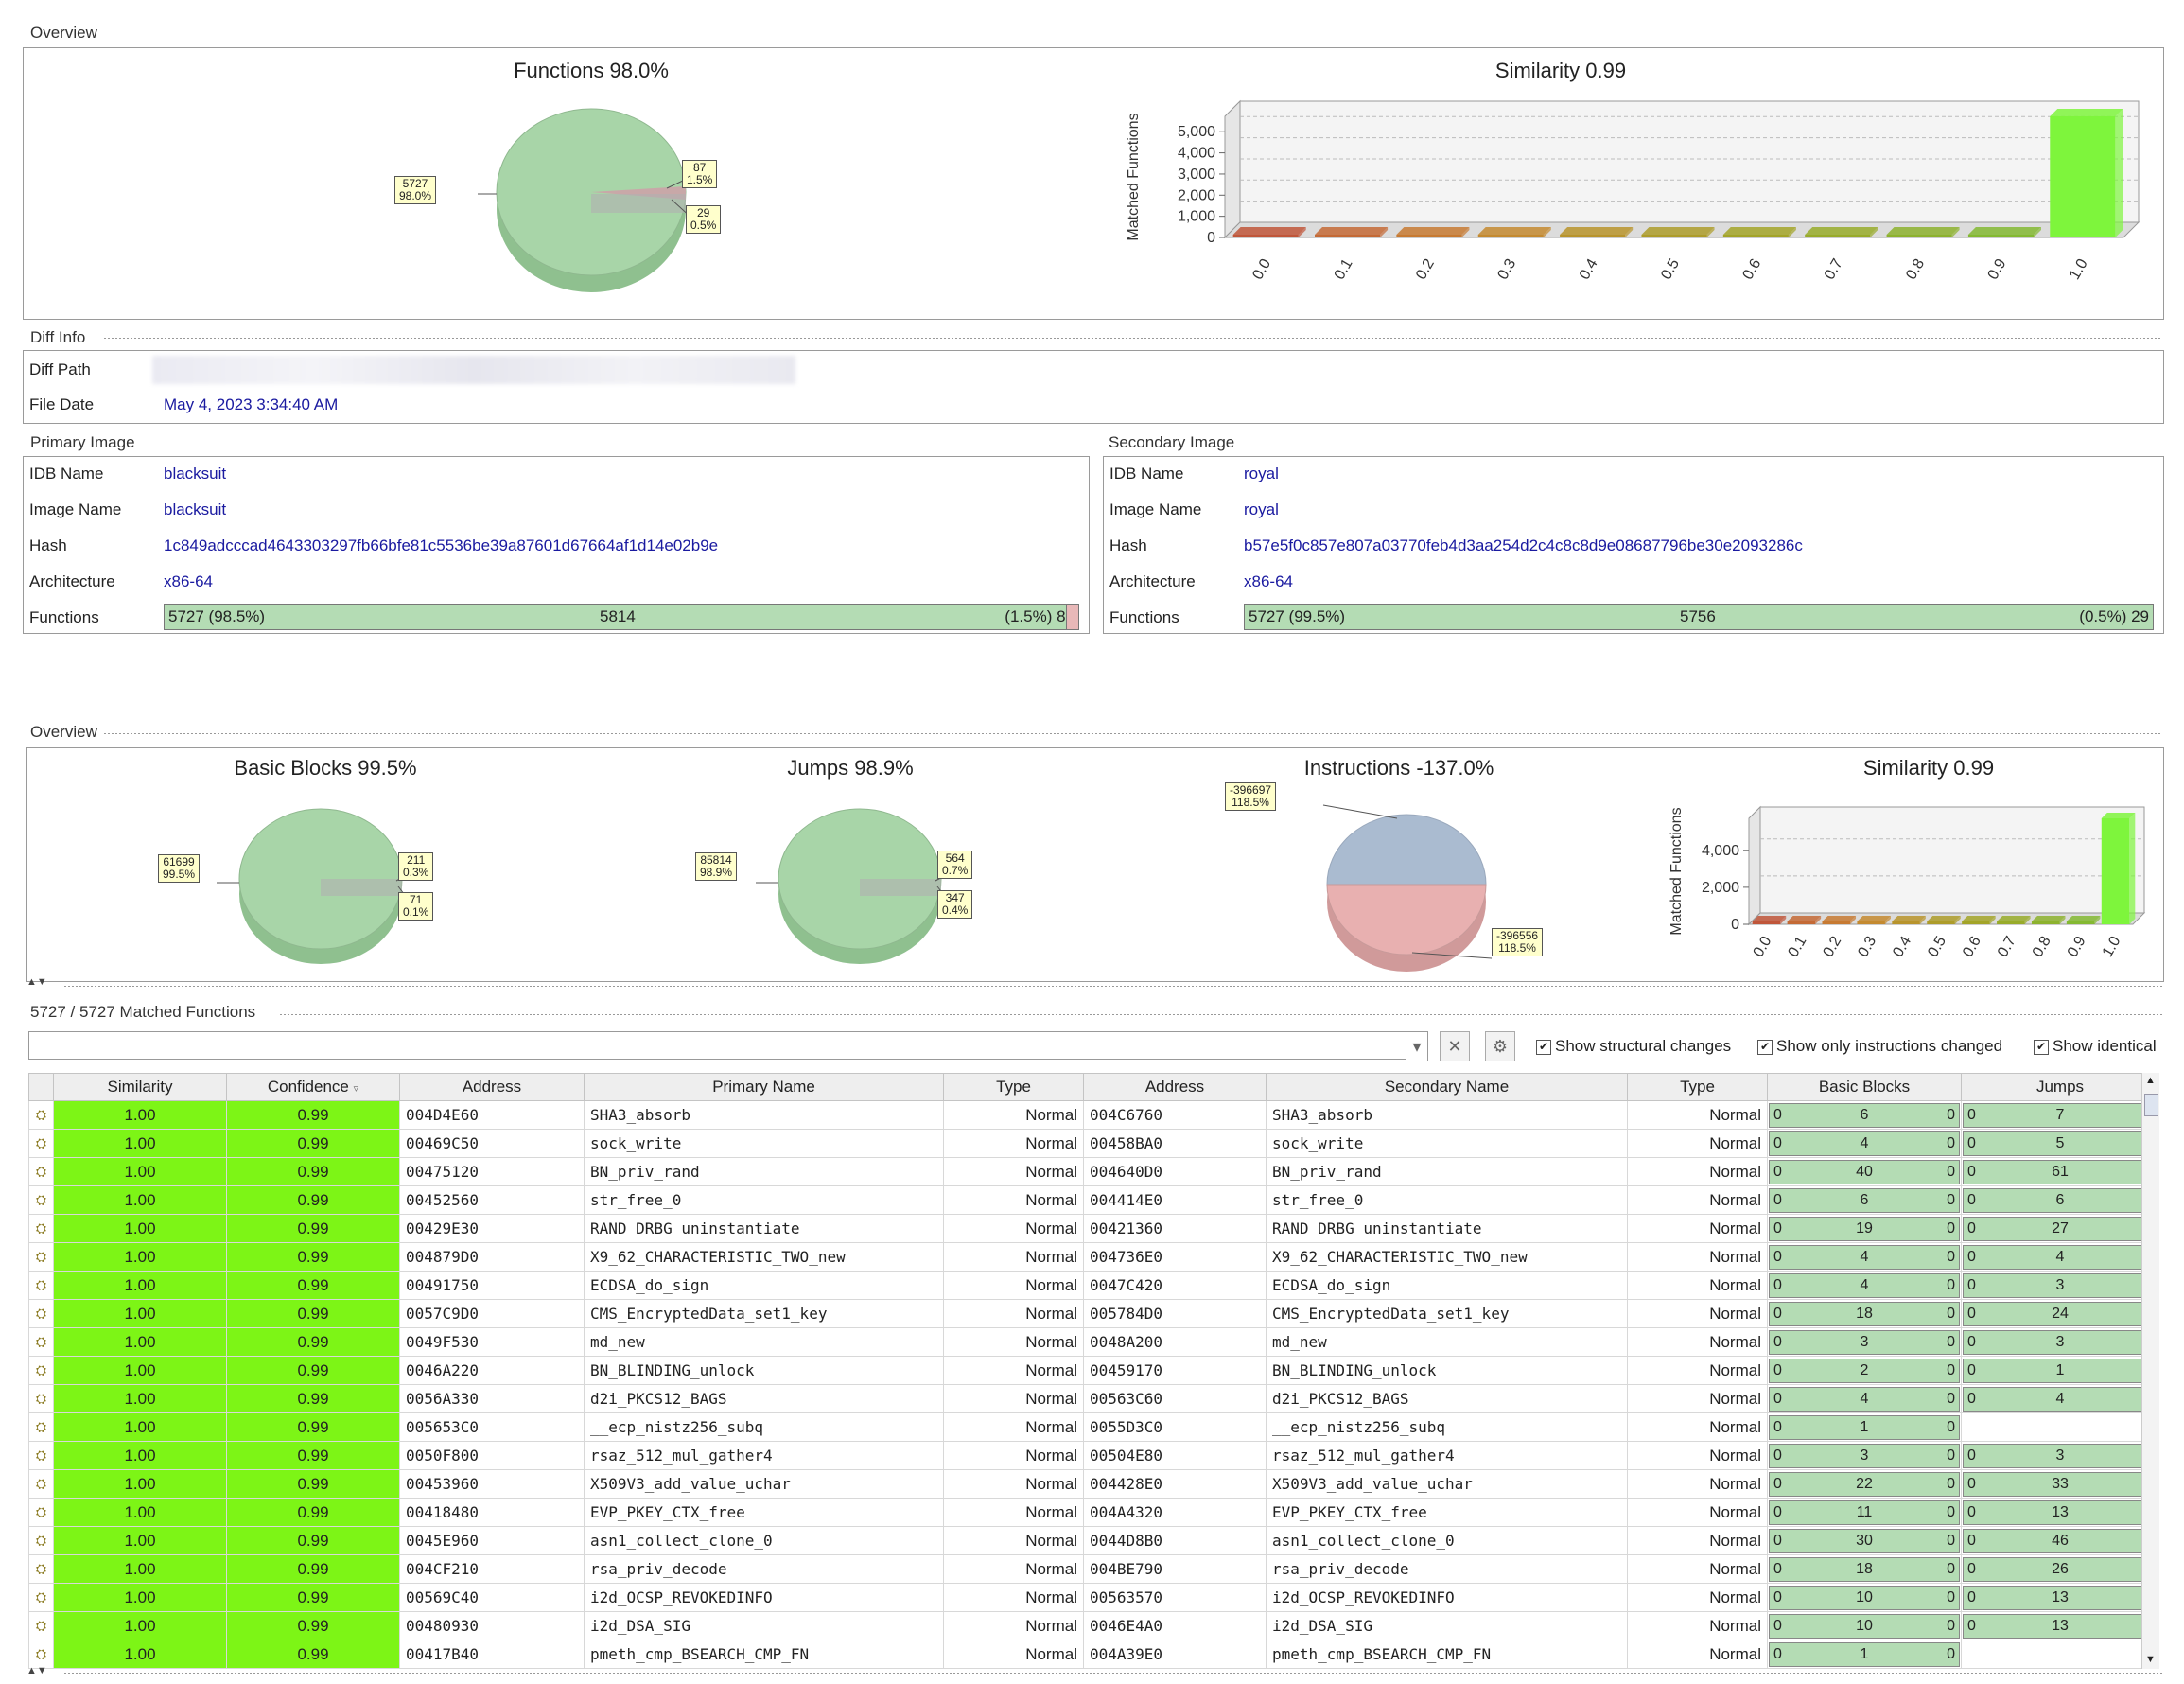 This screenshot has width=2184, height=1684. I want to click on secondary-func-left: 5727 (99.5%), so click(1298, 616).